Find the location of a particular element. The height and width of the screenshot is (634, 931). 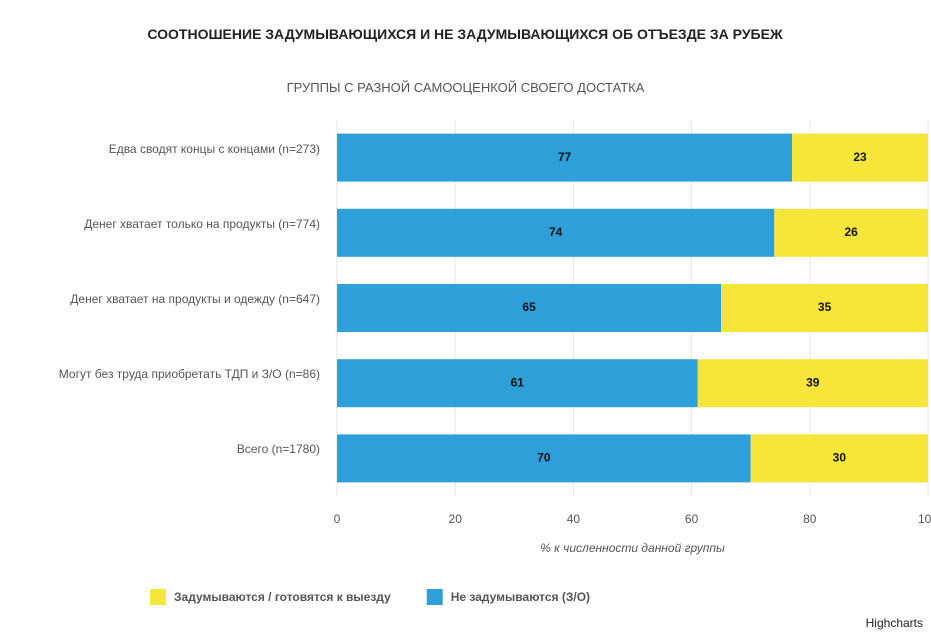

x-tick-label: 60 is located at coordinates (692, 519).